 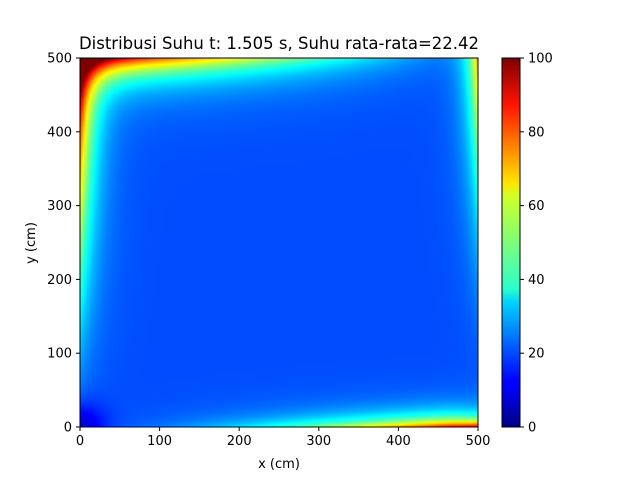 What do you see at coordinates (318, 441) in the screenshot?
I see `x-tick-label: 300` at bounding box center [318, 441].